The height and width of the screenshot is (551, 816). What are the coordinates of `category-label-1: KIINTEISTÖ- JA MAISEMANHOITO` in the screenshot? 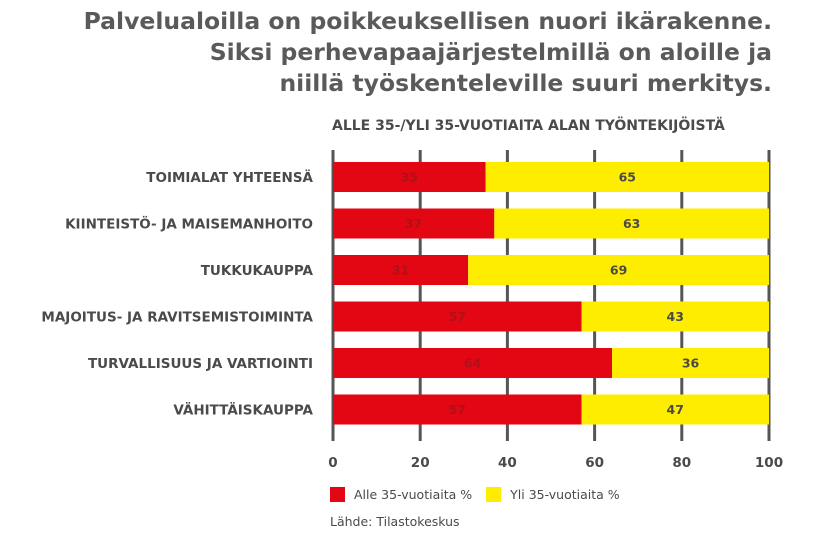 It's located at (189, 224).